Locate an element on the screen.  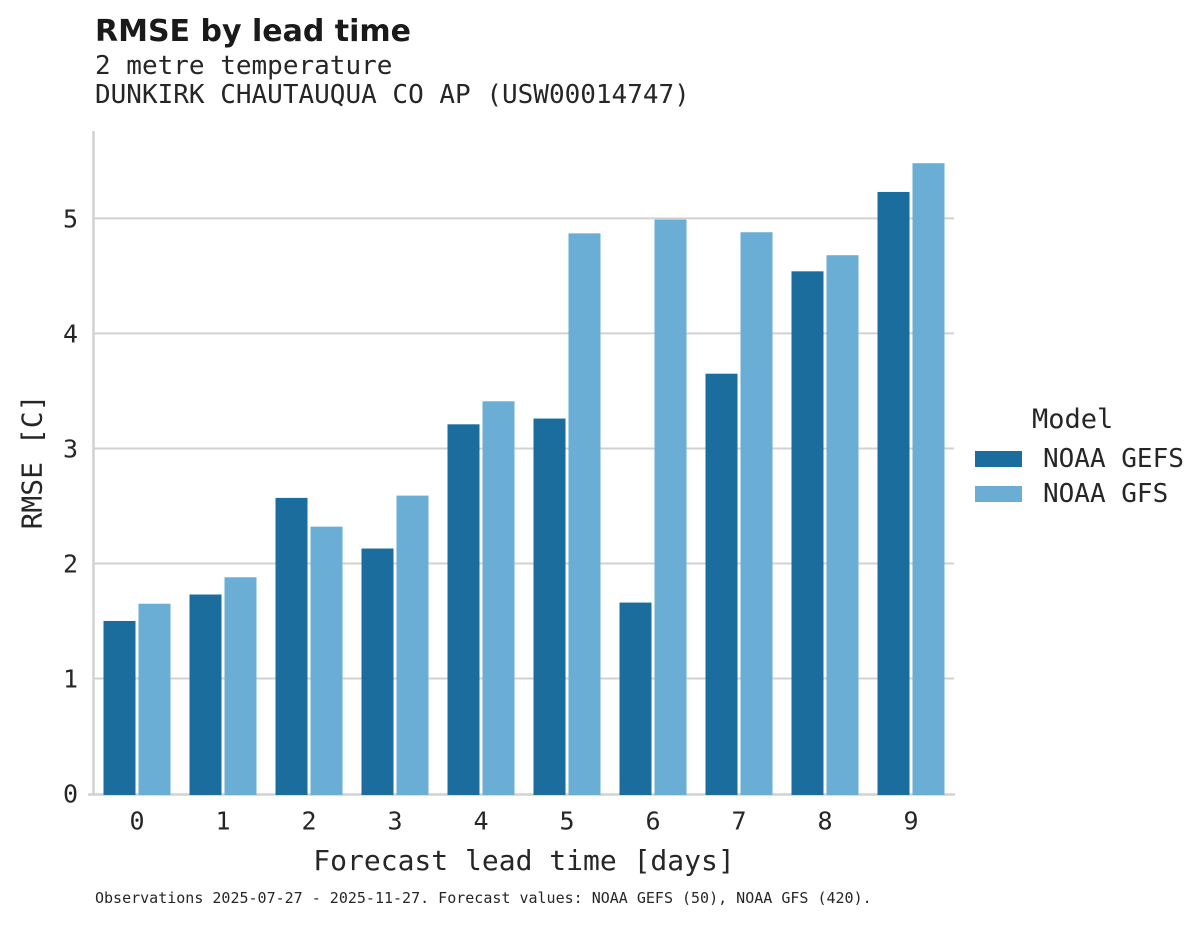
bar-noaa-gefs-lead3 is located at coordinates (377, 671).